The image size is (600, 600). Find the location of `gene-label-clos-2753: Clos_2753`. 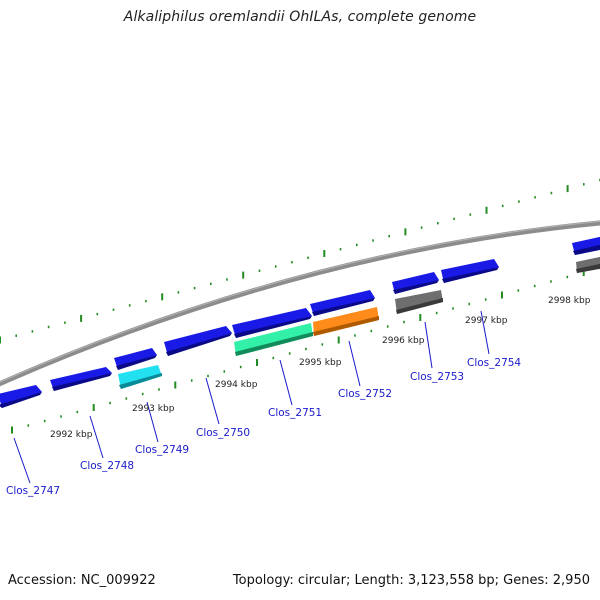

gene-label-clos-2753: Clos_2753 is located at coordinates (437, 377).